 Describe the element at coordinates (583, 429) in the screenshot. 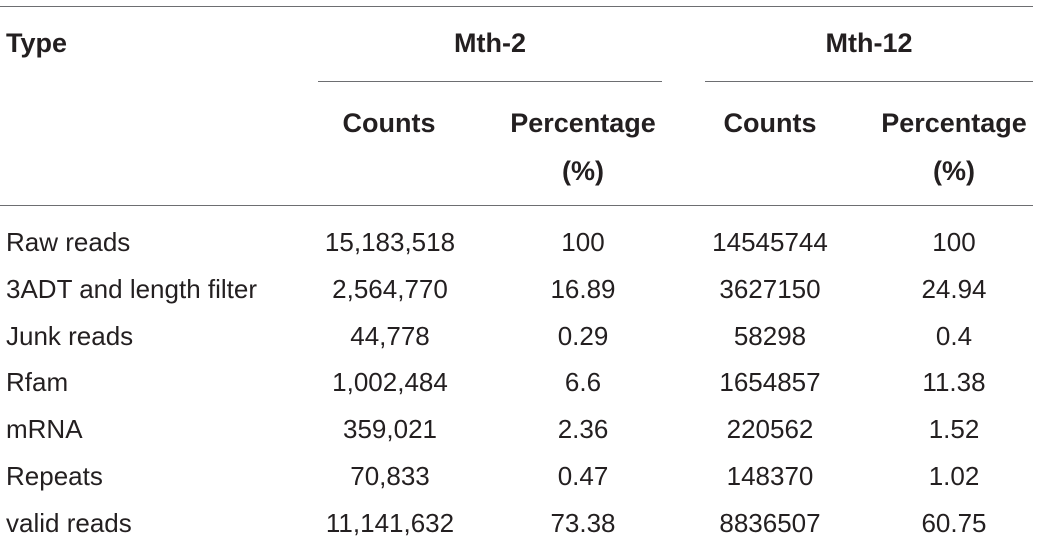

I see `row-mth2-percentage: 2.36` at that location.